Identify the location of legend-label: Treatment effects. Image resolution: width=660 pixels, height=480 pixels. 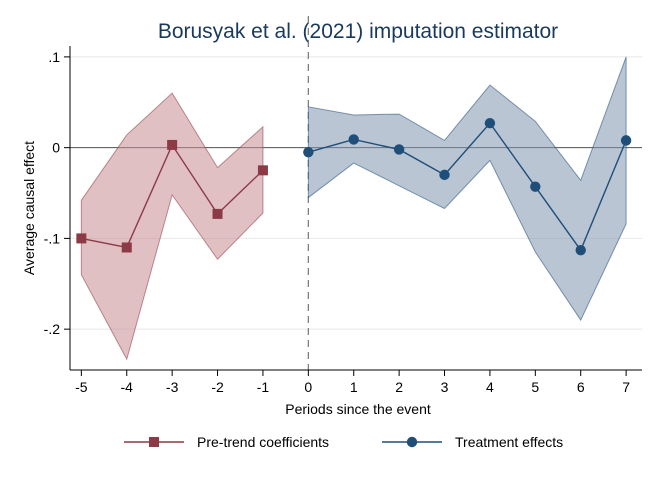
(509, 442).